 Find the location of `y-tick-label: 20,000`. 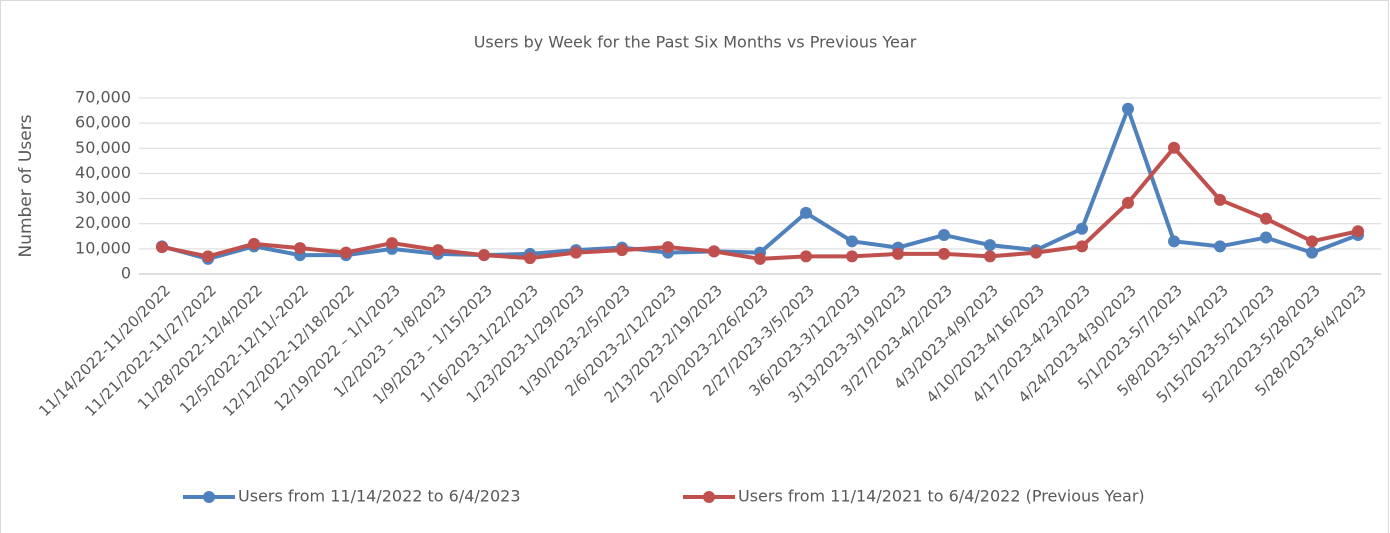

y-tick-label: 20,000 is located at coordinates (103, 222).